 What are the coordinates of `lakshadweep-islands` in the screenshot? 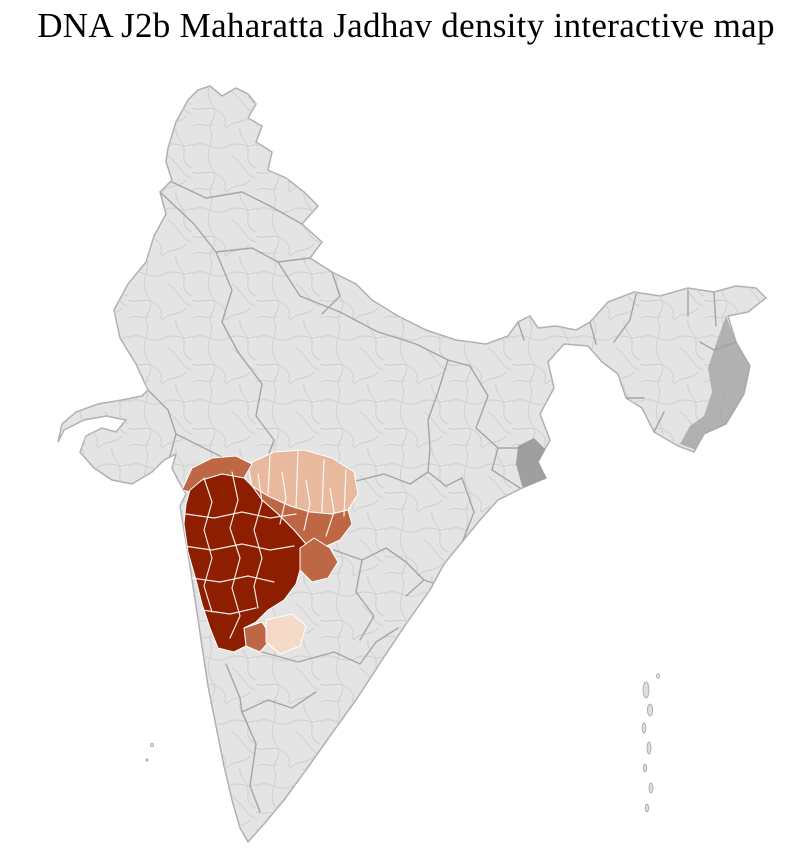 It's located at (149, 752).